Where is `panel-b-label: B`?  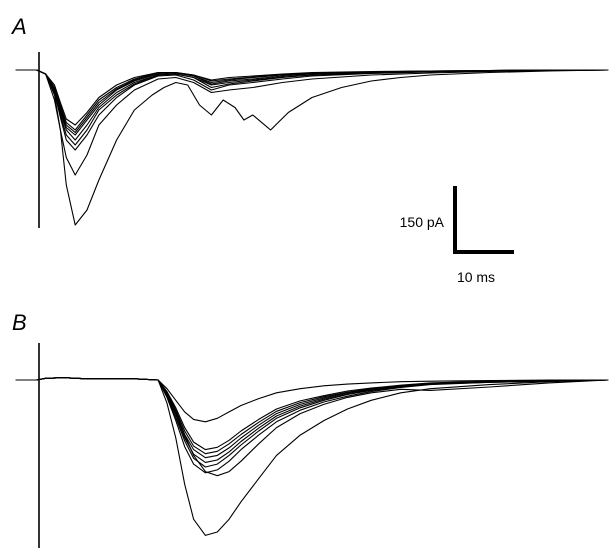 panel-b-label: B is located at coordinates (19, 322).